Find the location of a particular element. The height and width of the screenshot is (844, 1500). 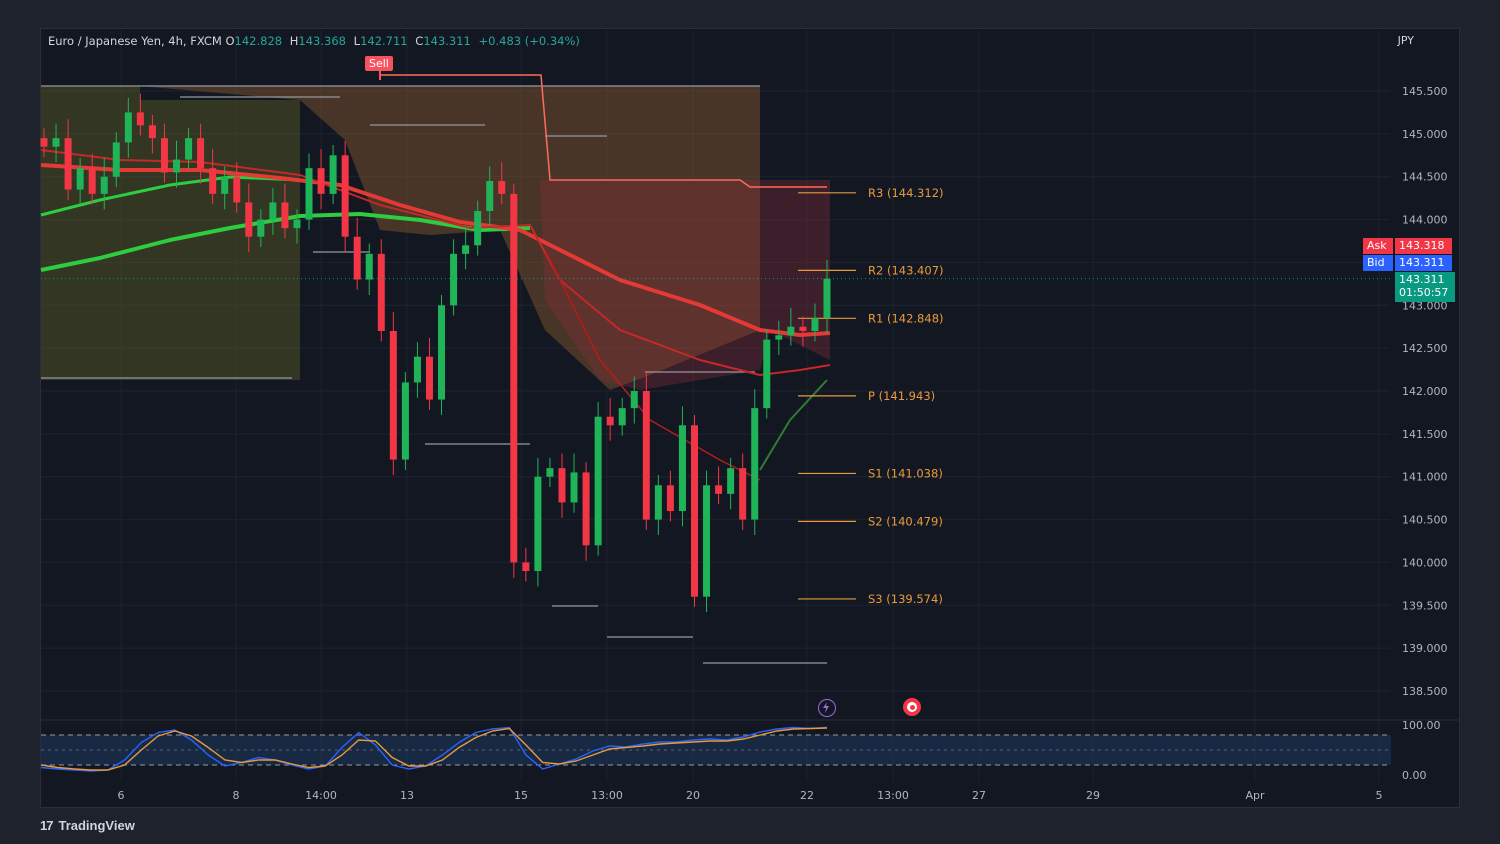

time-tick: 14:00 is located at coordinates (321, 795).